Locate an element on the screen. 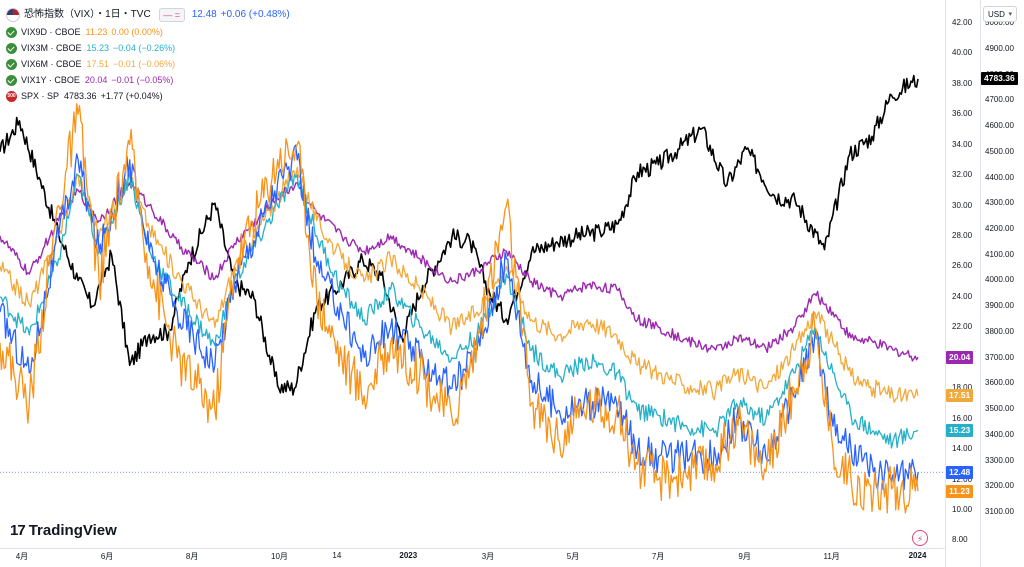 The height and width of the screenshot is (567, 1024). legend-value: 4783.36 is located at coordinates (80, 96).